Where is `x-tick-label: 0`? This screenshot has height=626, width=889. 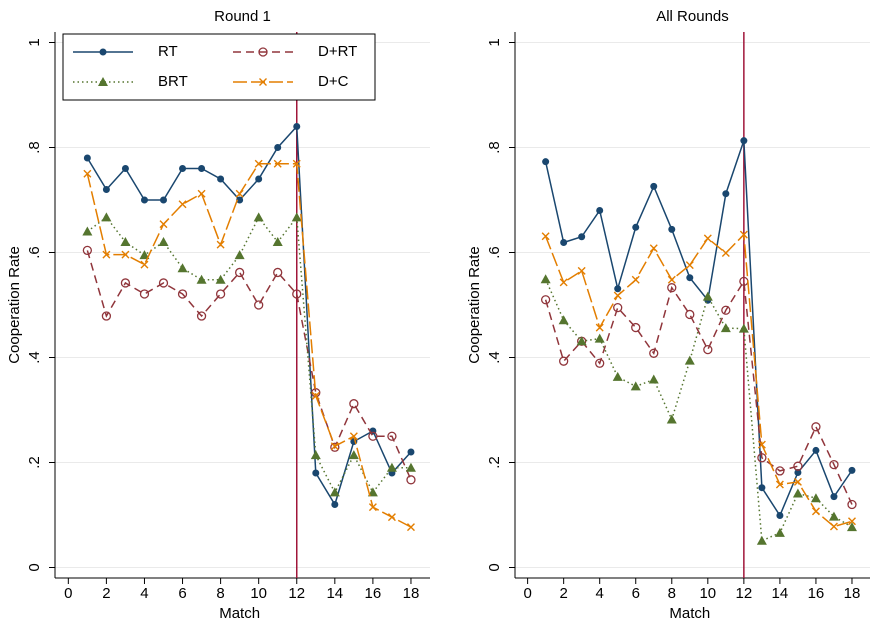 x-tick-label: 0 is located at coordinates (68, 593).